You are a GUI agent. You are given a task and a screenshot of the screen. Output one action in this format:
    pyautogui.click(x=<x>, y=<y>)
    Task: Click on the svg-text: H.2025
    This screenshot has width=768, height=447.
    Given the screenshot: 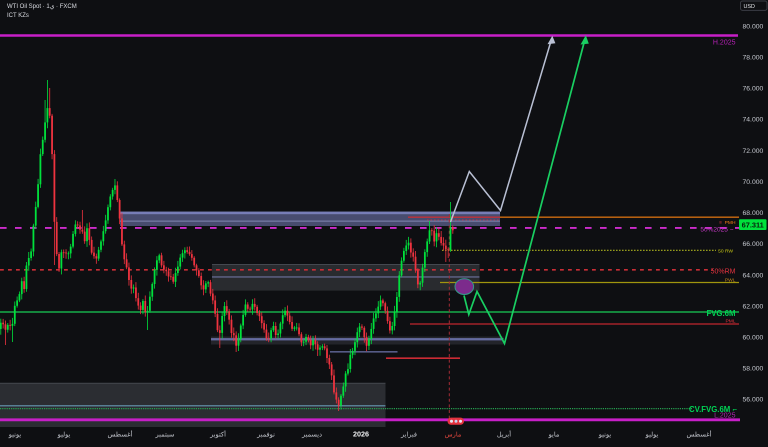 What is the action you would take?
    pyautogui.click(x=724, y=43)
    